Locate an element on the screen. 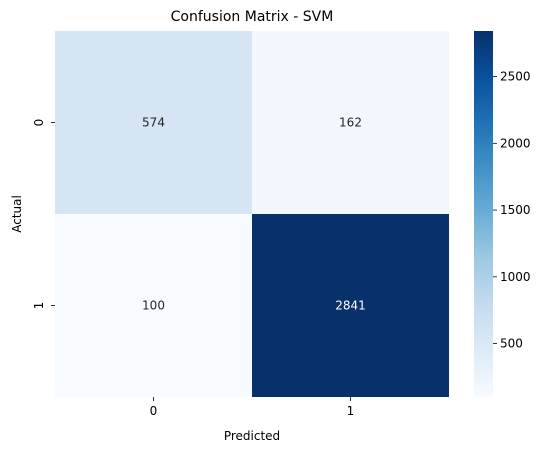 This screenshot has height=453, width=548. cell-label-1-0: 100 is located at coordinates (153, 306).